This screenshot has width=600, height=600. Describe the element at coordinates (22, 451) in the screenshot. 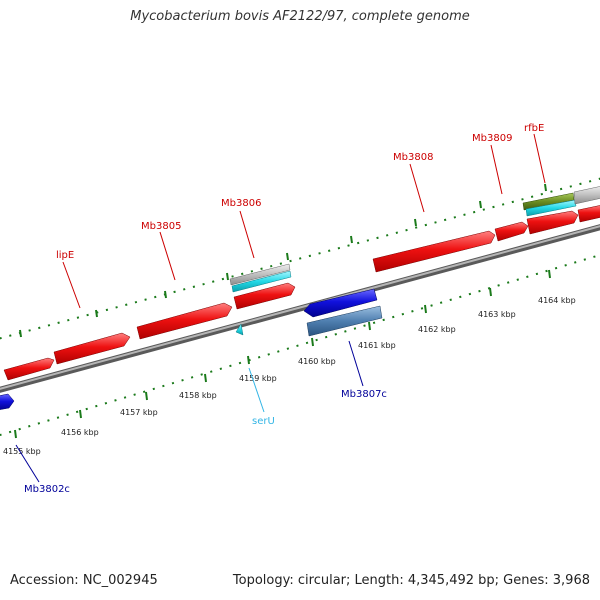

I see `scale-label: 4155 kbp` at that location.